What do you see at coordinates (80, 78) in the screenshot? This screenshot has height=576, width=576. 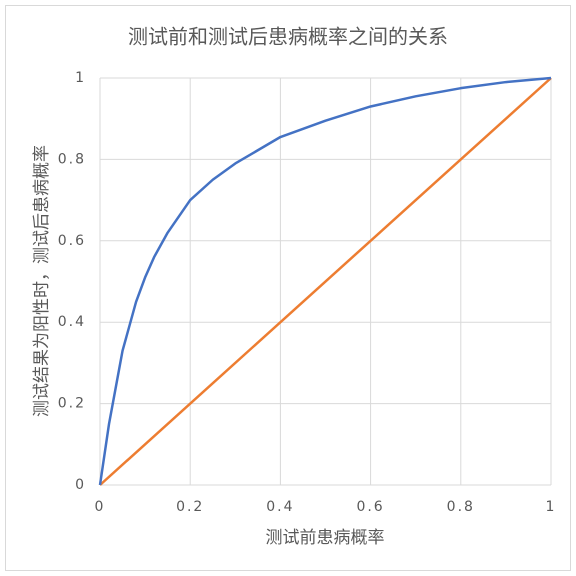 I see `y-tick-label: 1` at bounding box center [80, 78].